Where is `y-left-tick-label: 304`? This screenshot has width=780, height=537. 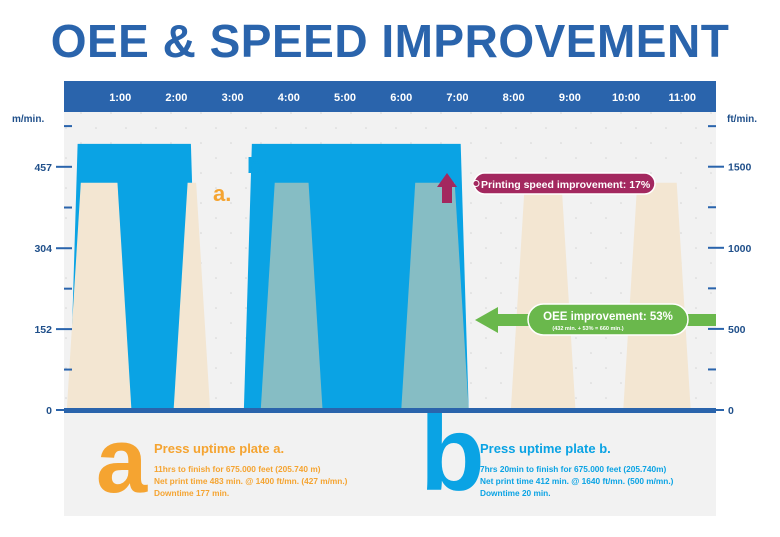
y-left-tick-label: 304 is located at coordinates (43, 249).